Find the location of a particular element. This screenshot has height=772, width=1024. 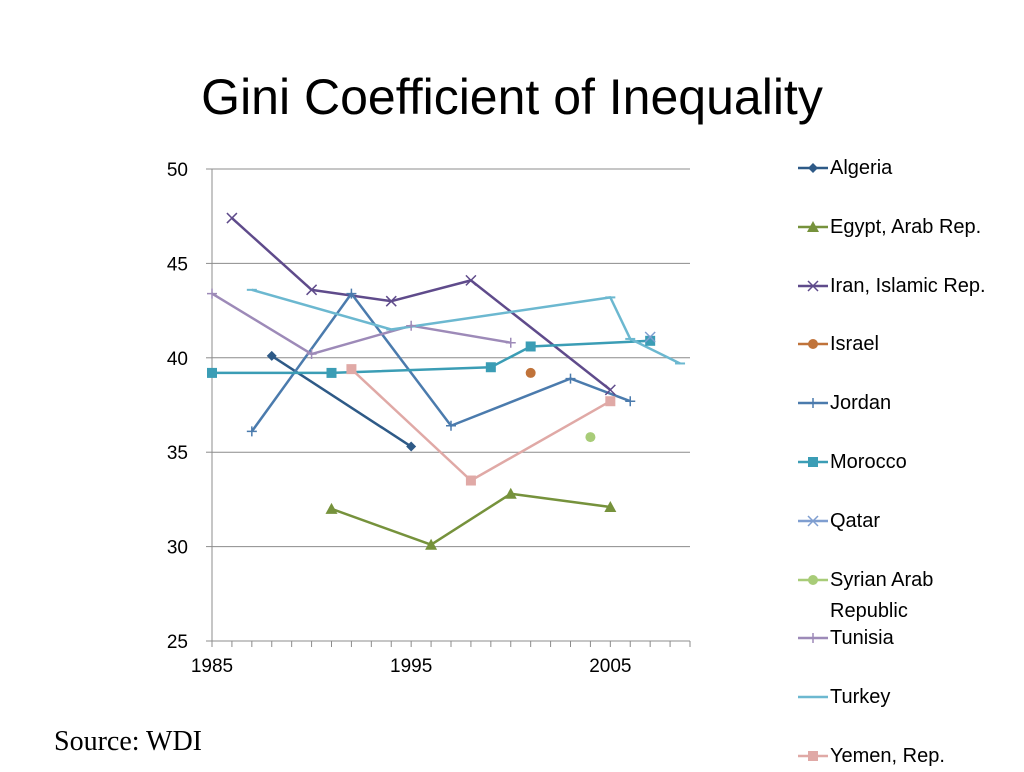

series-line-algeria is located at coordinates (341, 401).